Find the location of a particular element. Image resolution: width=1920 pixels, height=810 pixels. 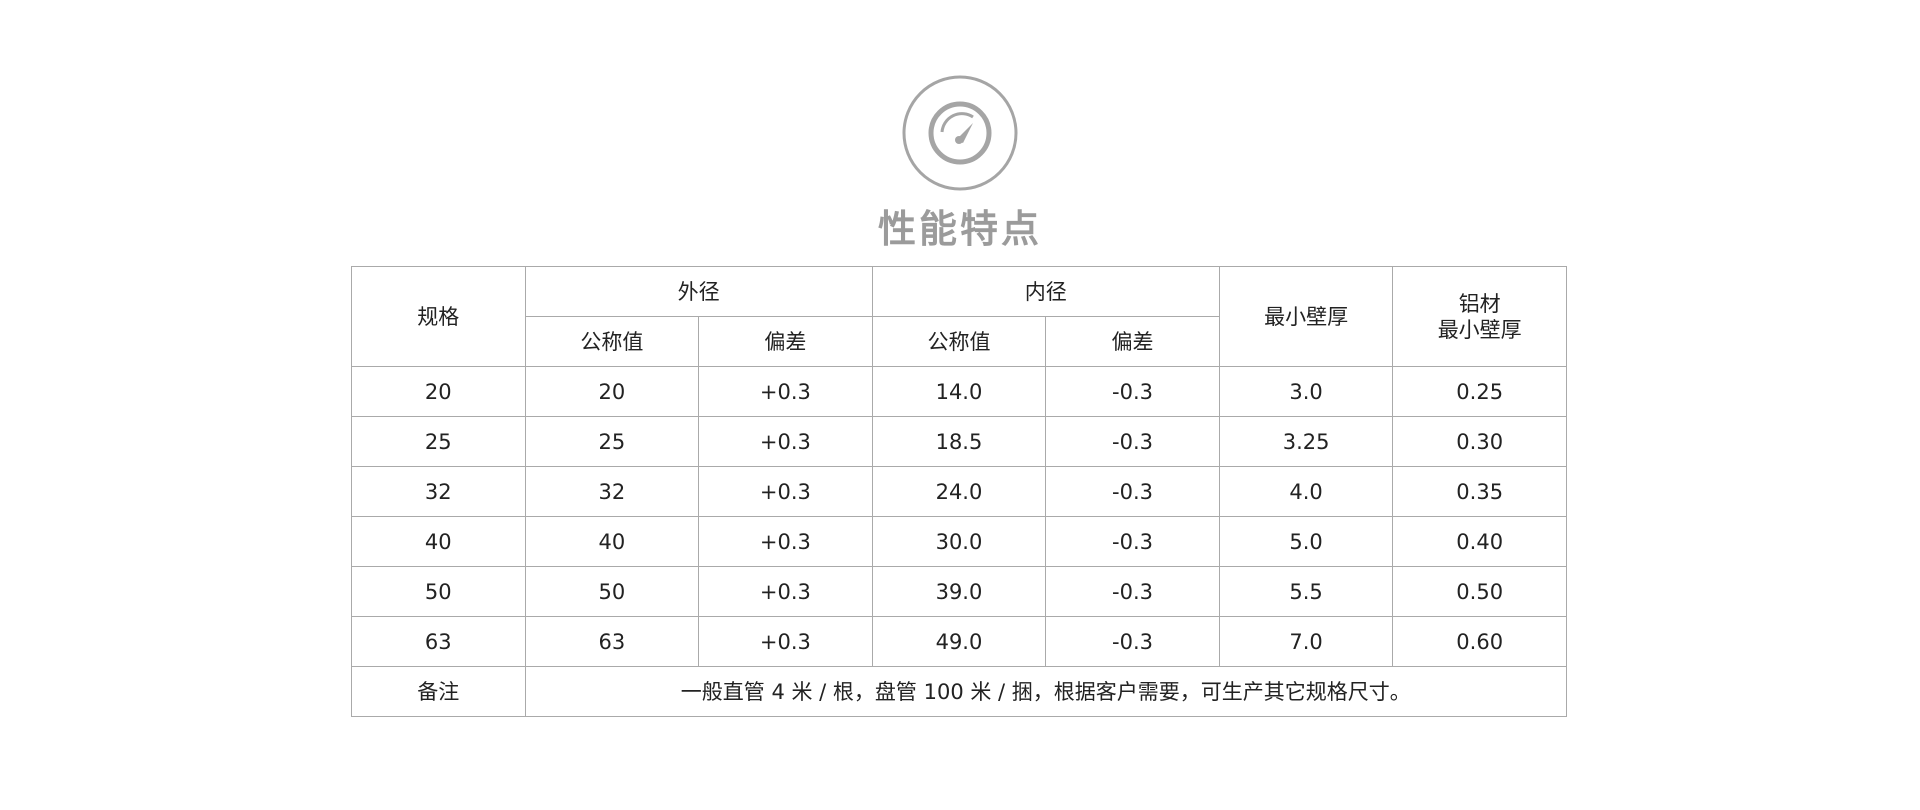

table-cell: 49.0 is located at coordinates (959, 641).